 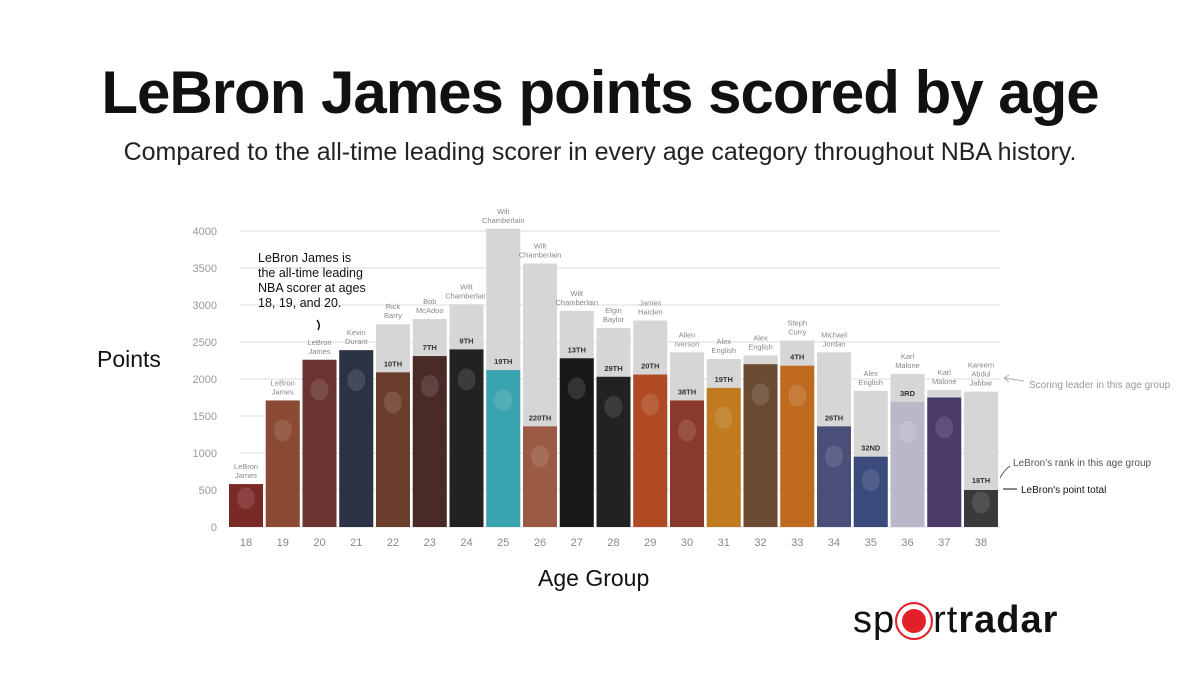 I want to click on x-tick-label: 19, so click(x=283, y=543).